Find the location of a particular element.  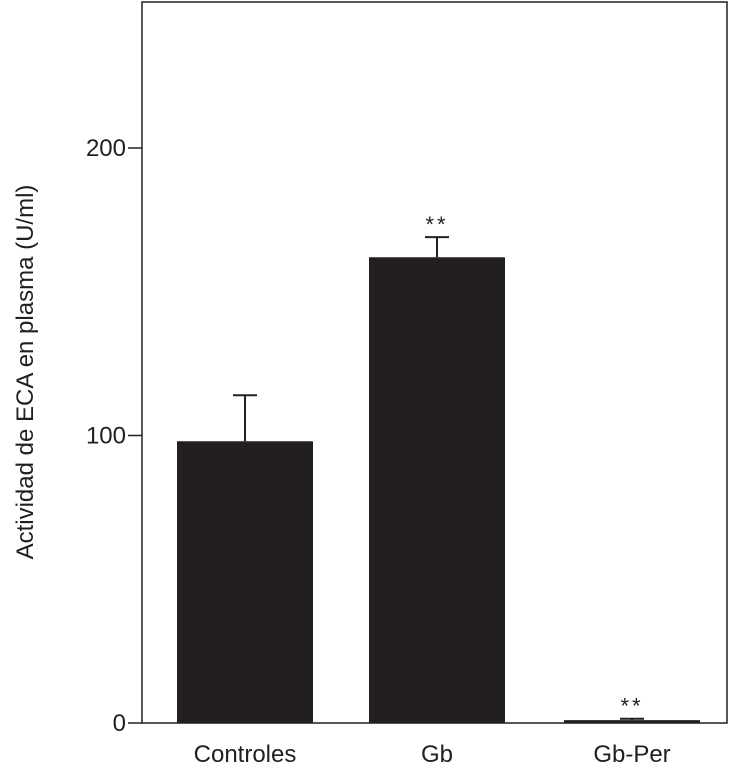

bar-controles is located at coordinates (245, 582).